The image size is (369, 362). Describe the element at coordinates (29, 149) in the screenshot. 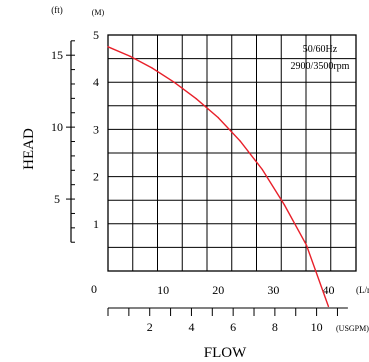

I see `y-axis-title: HEAD` at that location.